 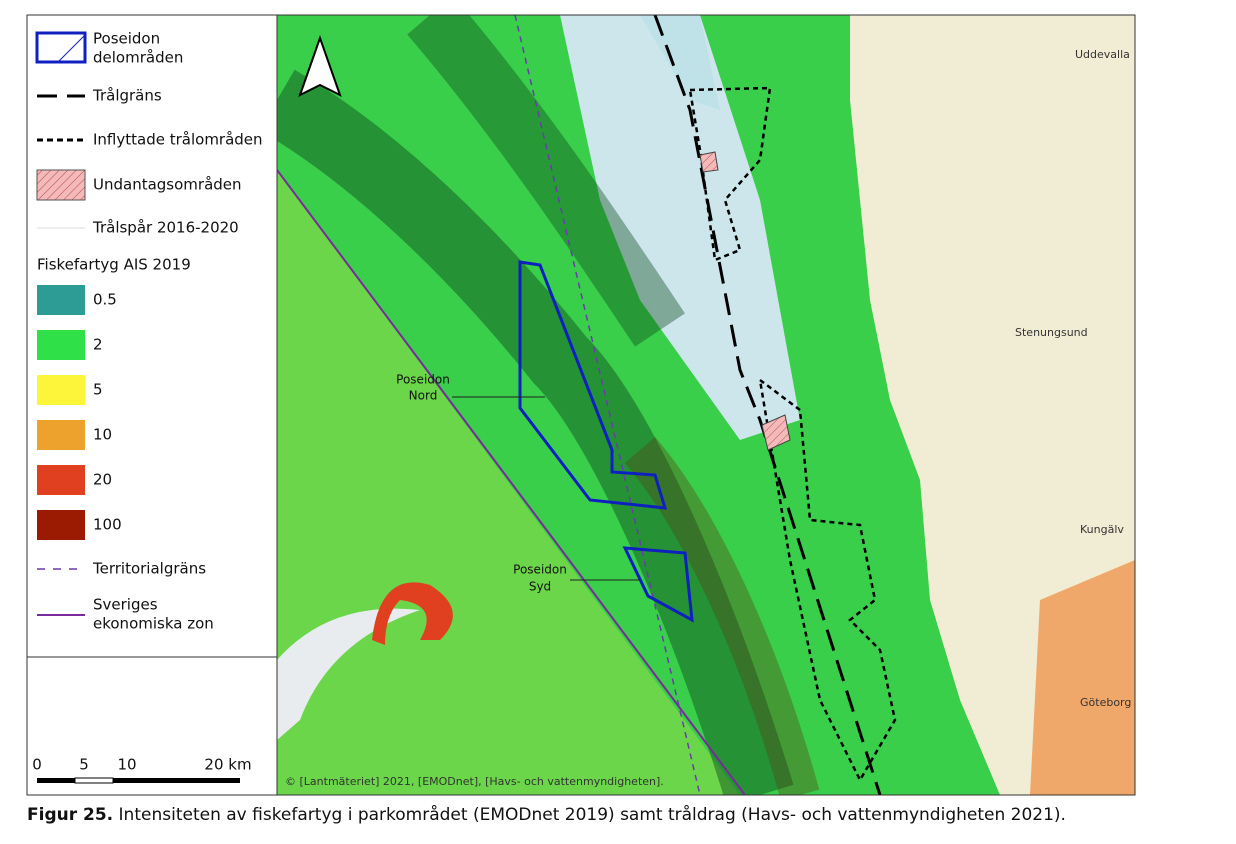 I want to click on legend-label: 5, so click(x=98, y=390).